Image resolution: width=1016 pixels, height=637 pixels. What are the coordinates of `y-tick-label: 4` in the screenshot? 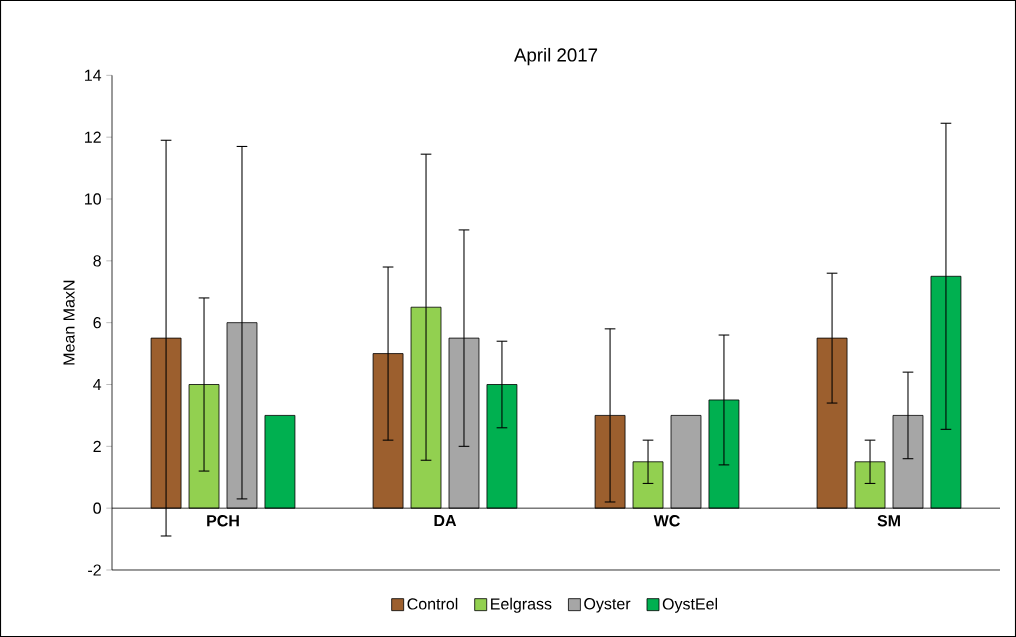 It's located at (97, 385).